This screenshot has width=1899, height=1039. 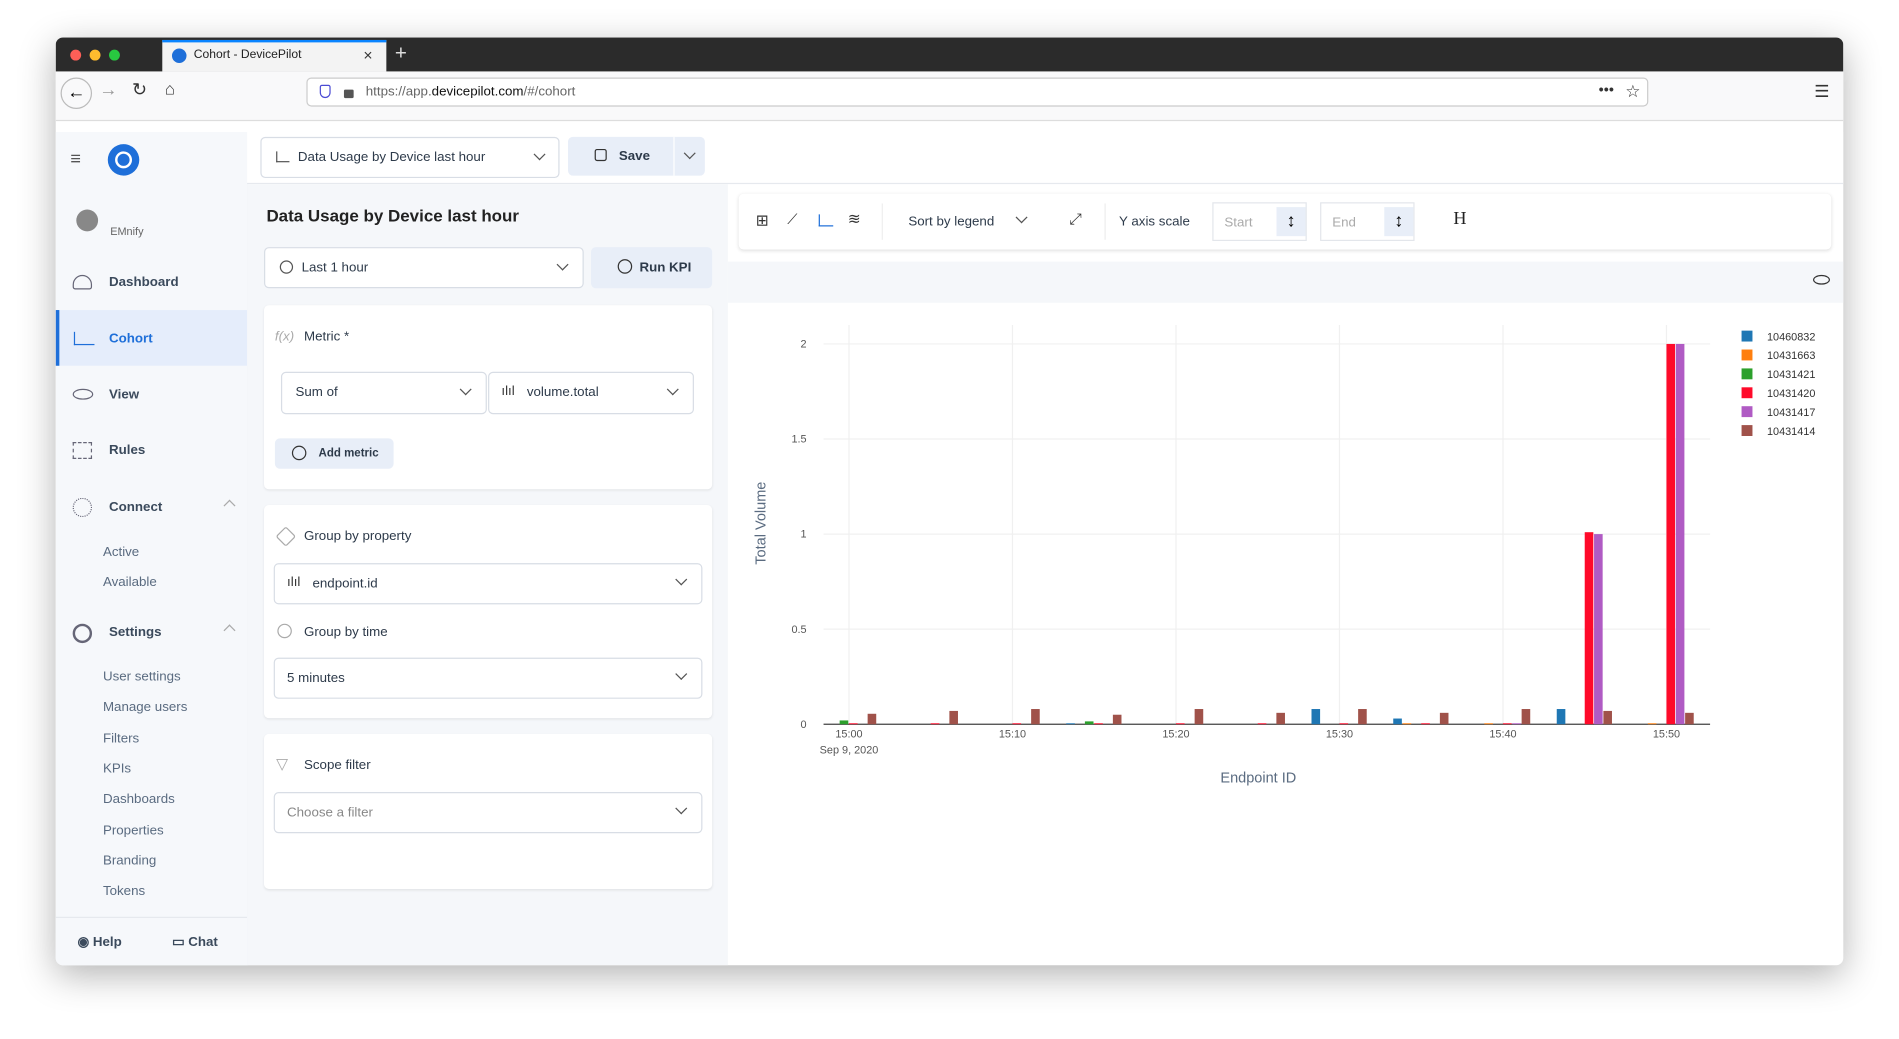 I want to click on line-view: ⟋, so click(x=792, y=219).